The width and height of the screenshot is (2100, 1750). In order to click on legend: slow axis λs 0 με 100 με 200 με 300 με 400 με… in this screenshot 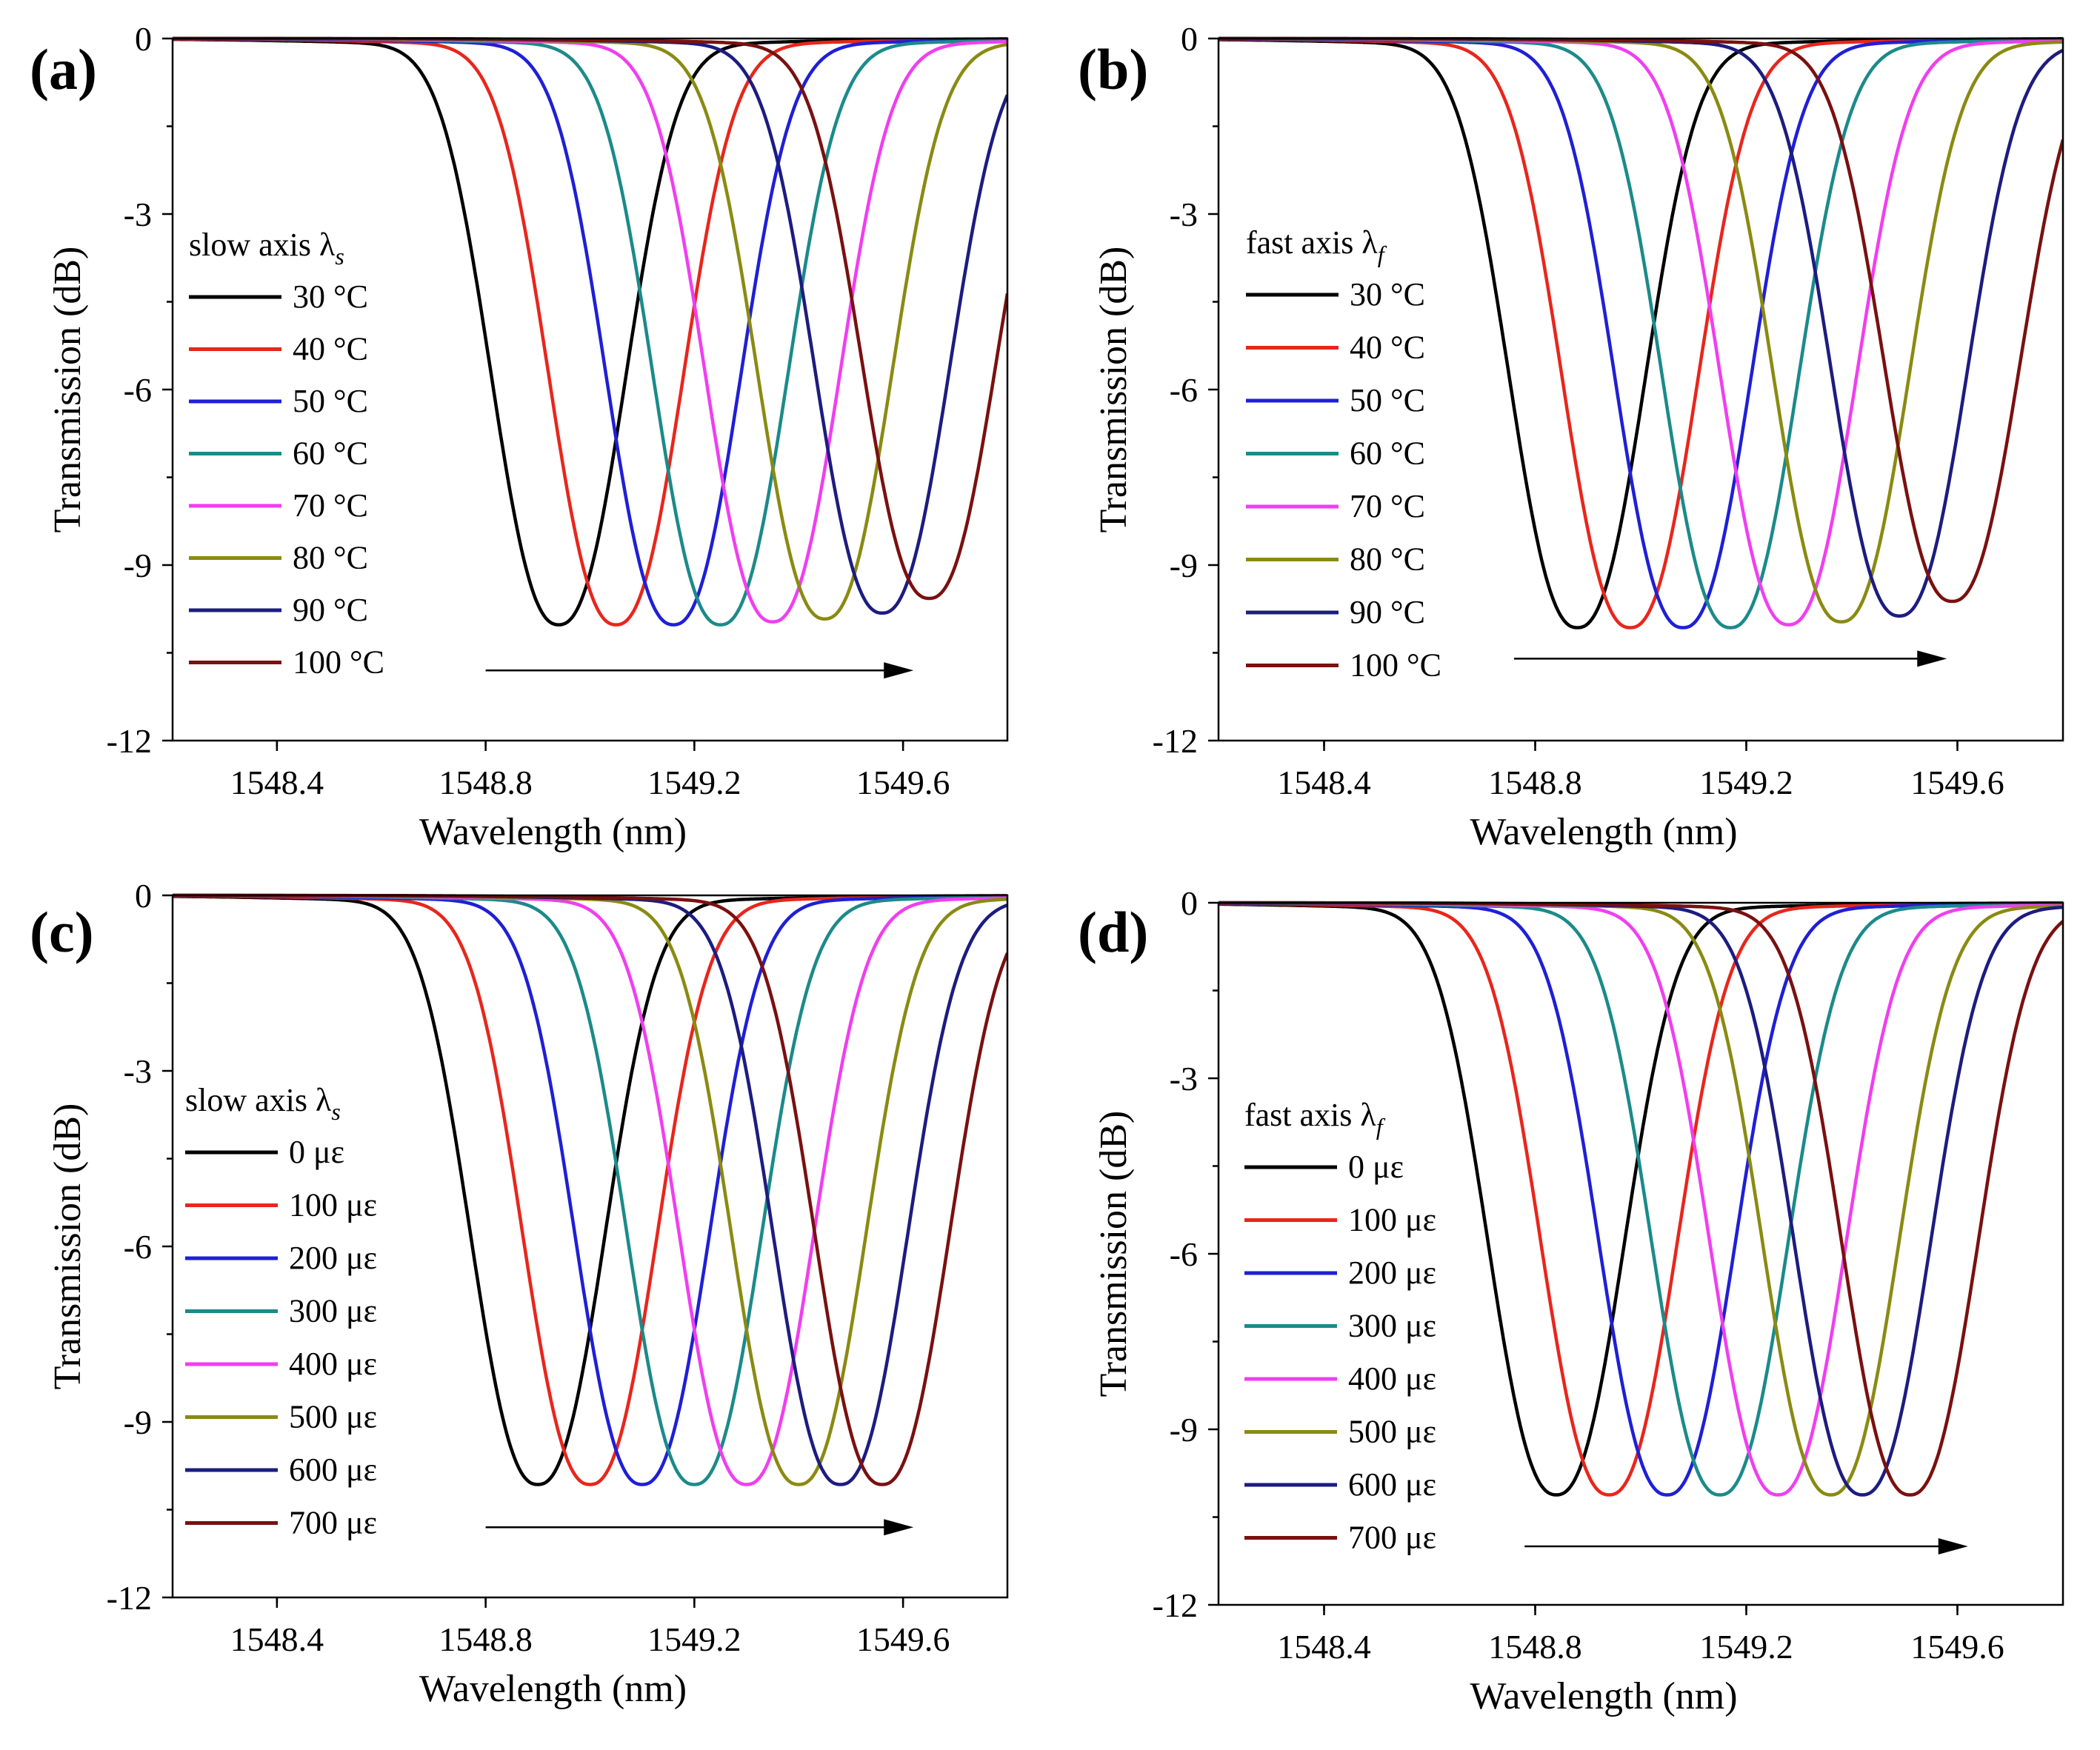, I will do `click(281, 1311)`.